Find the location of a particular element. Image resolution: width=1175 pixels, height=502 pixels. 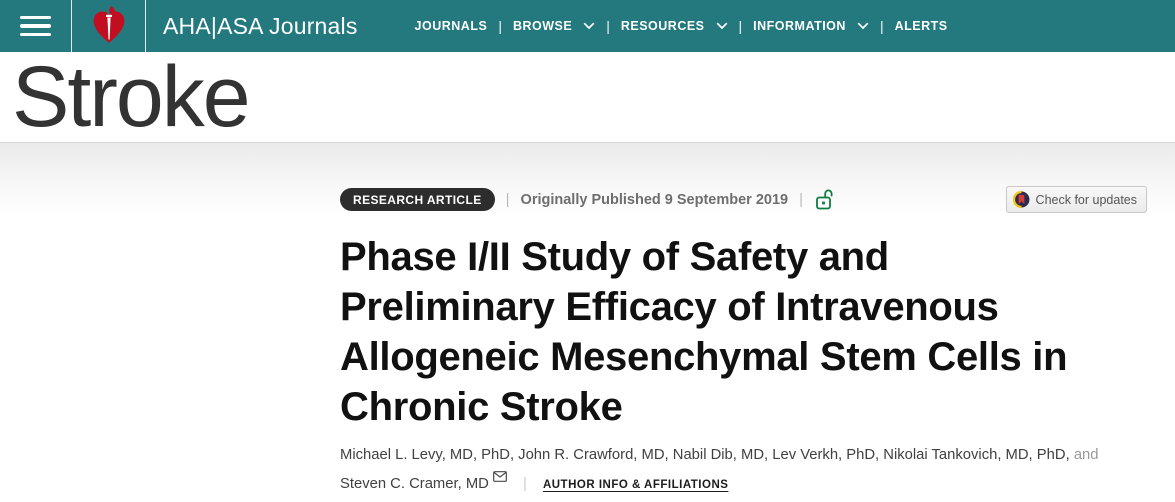

publish-date: Originally Published 9 September 2019 is located at coordinates (654, 199).